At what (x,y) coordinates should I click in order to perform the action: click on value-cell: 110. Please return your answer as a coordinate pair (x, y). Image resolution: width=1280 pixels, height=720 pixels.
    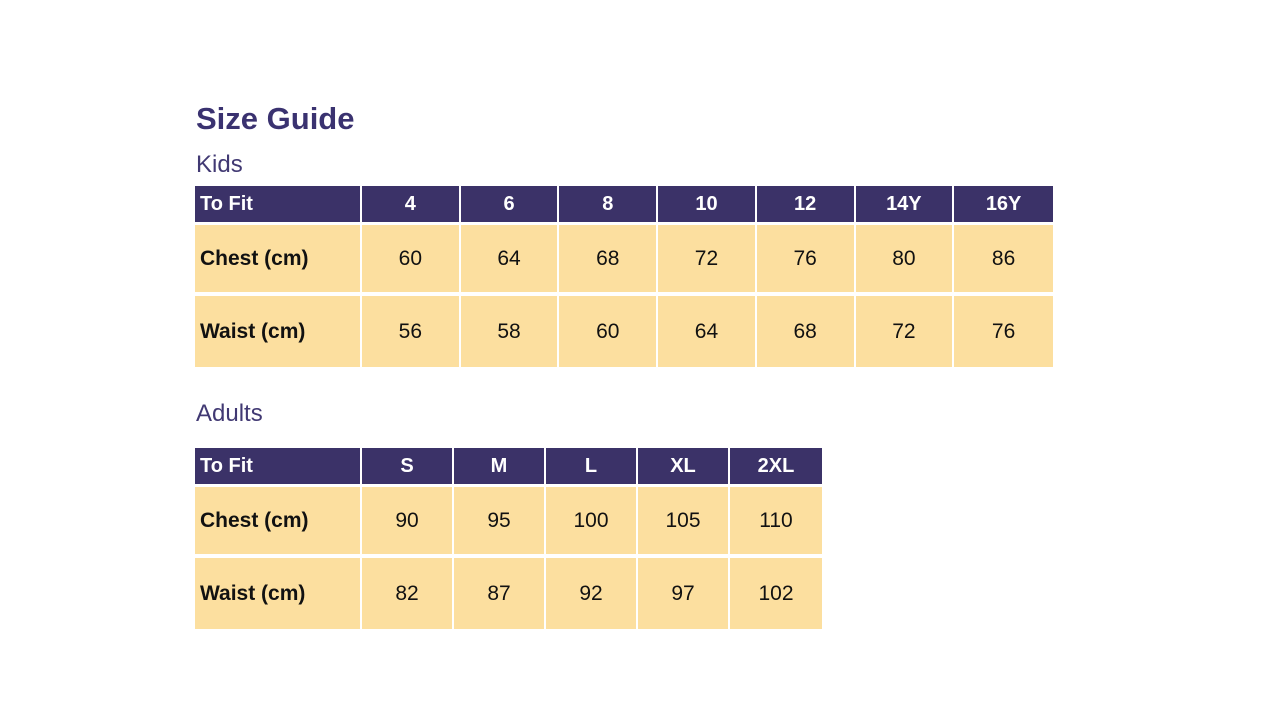
    Looking at the image, I should click on (776, 522).